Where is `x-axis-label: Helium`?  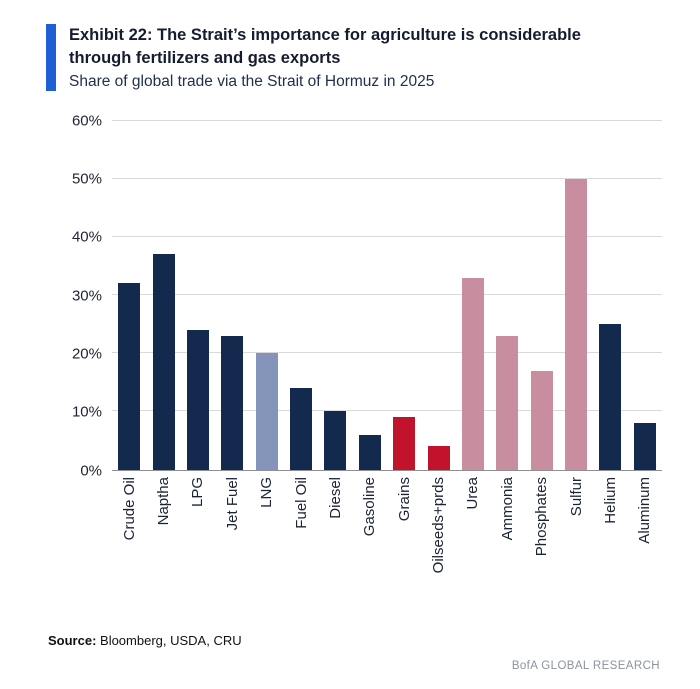 x-axis-label: Helium is located at coordinates (610, 500).